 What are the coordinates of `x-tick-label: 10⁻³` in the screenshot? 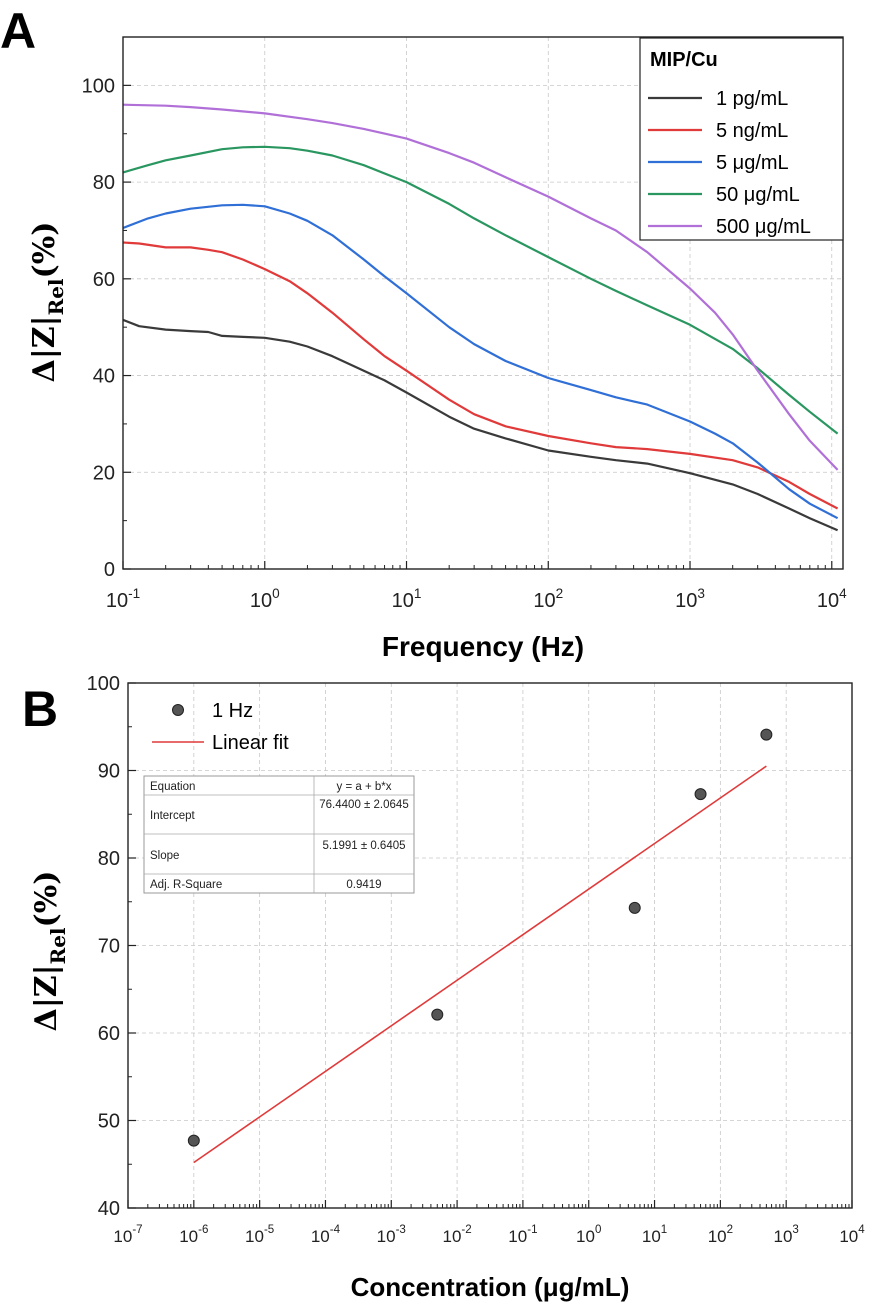 It's located at (391, 1235).